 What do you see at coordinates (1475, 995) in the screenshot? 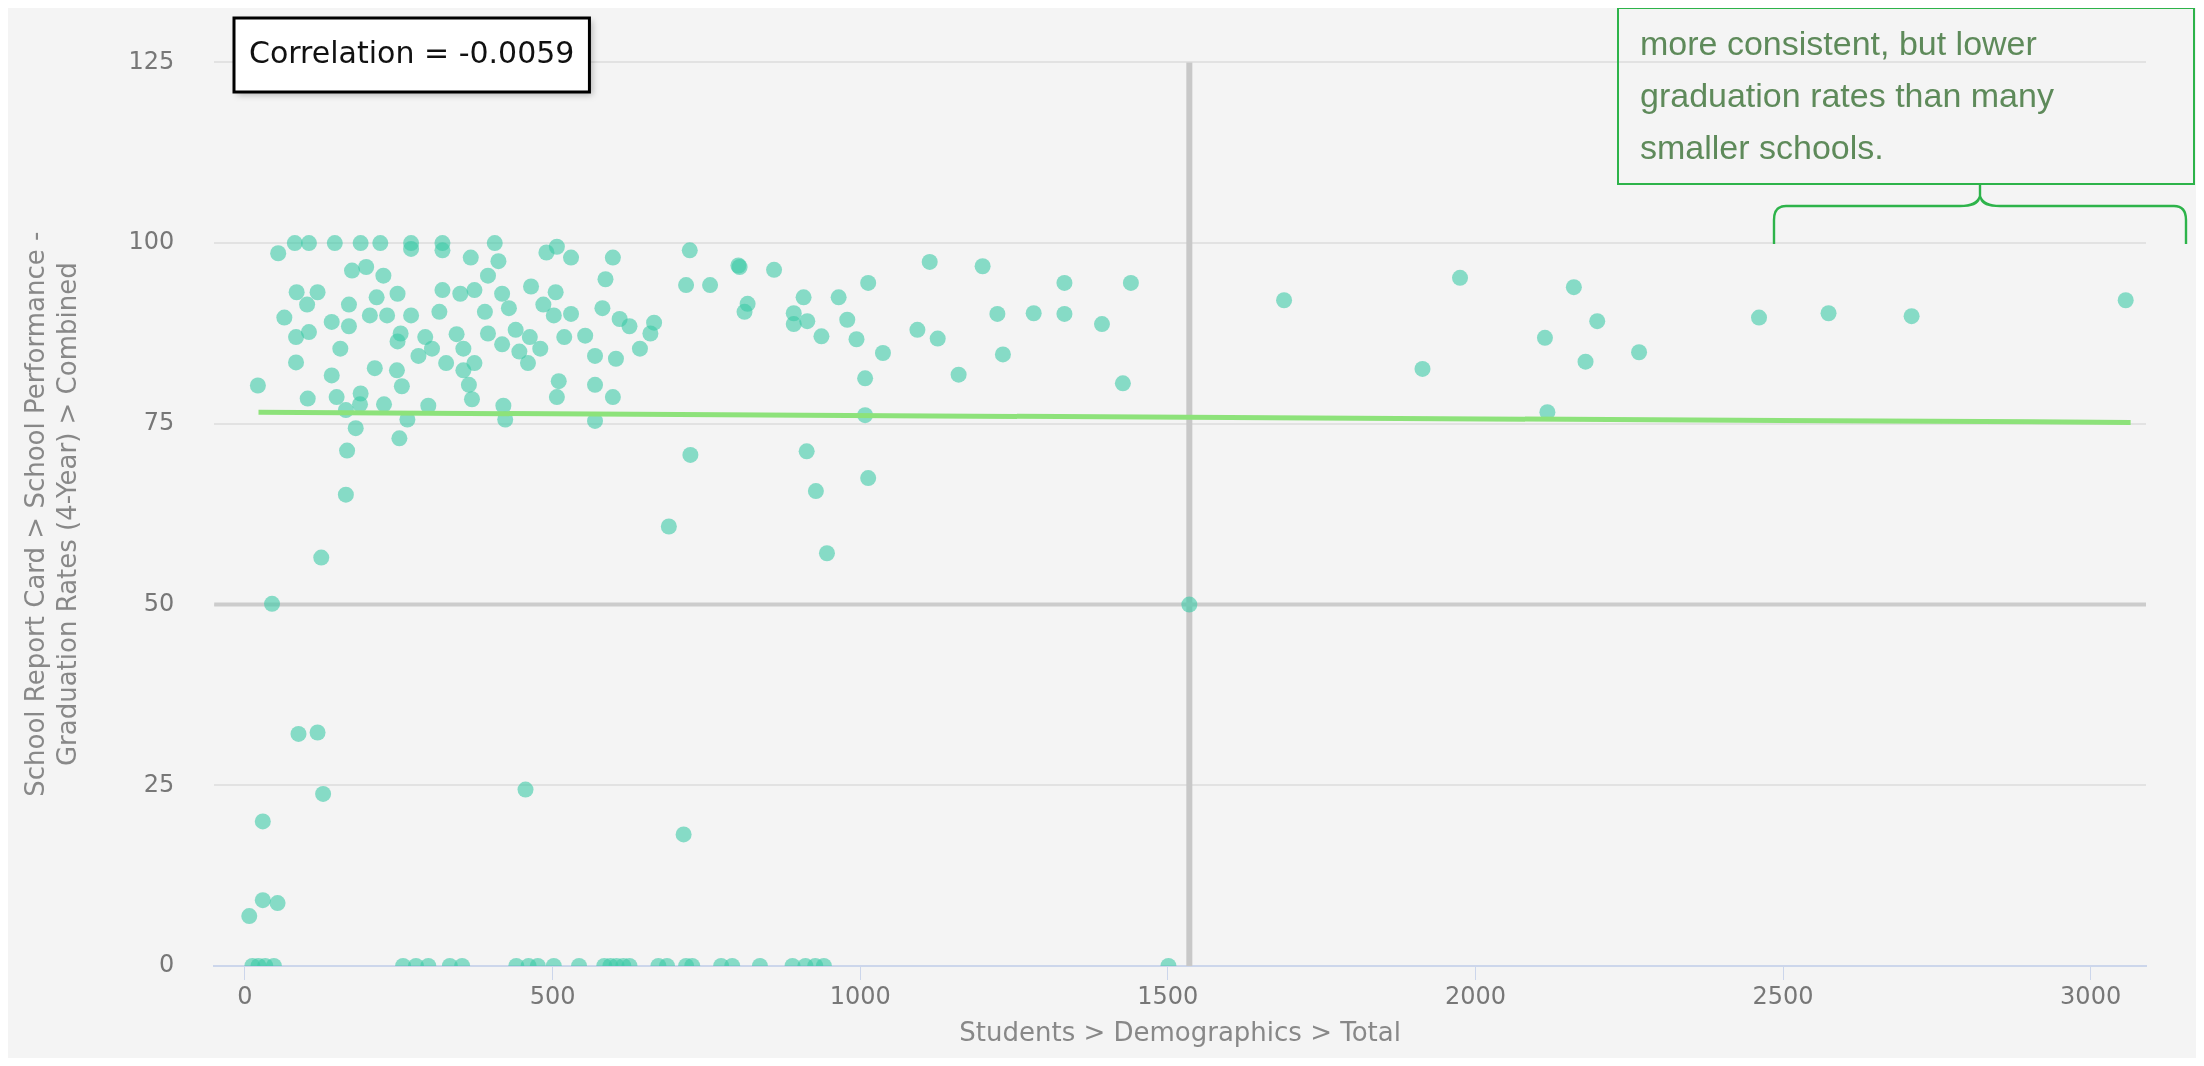
I see `x-tick-label: 2000` at bounding box center [1475, 995].